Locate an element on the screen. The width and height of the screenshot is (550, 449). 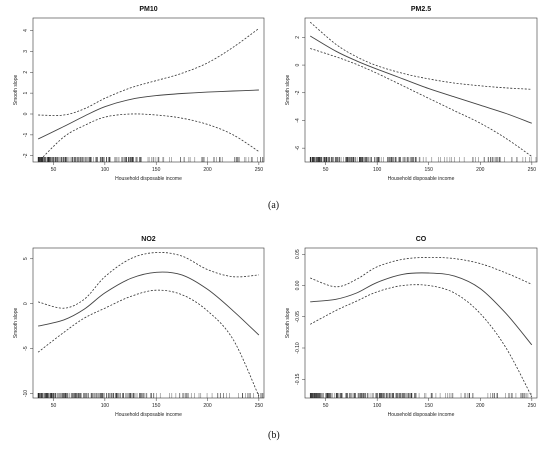
y-tick-label: 5 is located at coordinates (26, 258).